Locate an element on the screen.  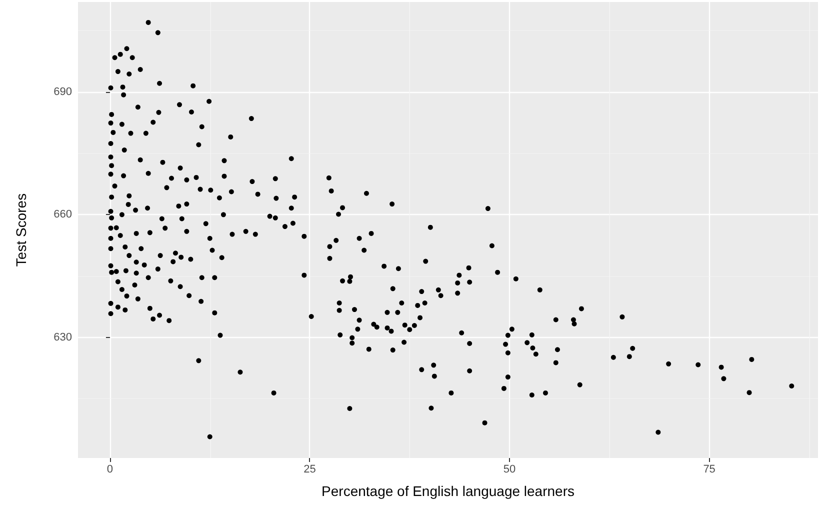
x-axis-title: Percentage of English language learners is located at coordinates (448, 491).